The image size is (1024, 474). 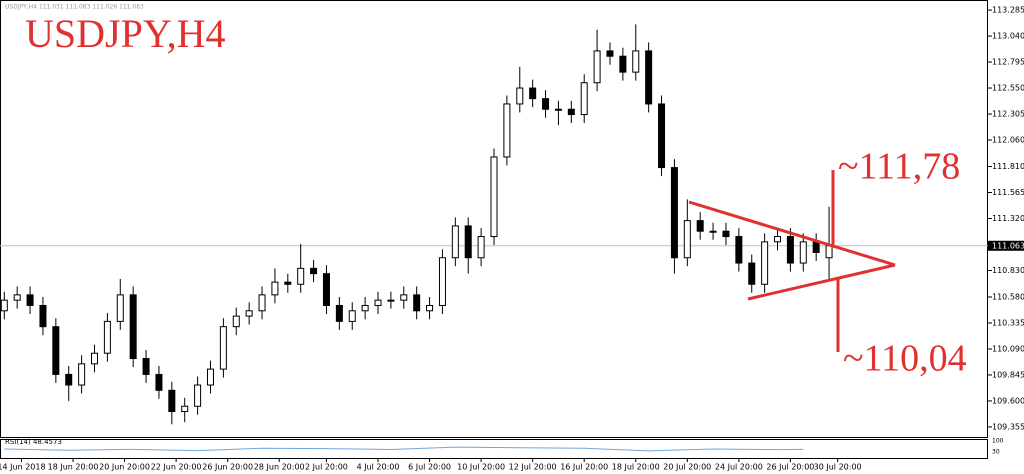 What do you see at coordinates (429, 467) in the screenshot?
I see `x-tick-label: 6 Jul 20:00` at bounding box center [429, 467].